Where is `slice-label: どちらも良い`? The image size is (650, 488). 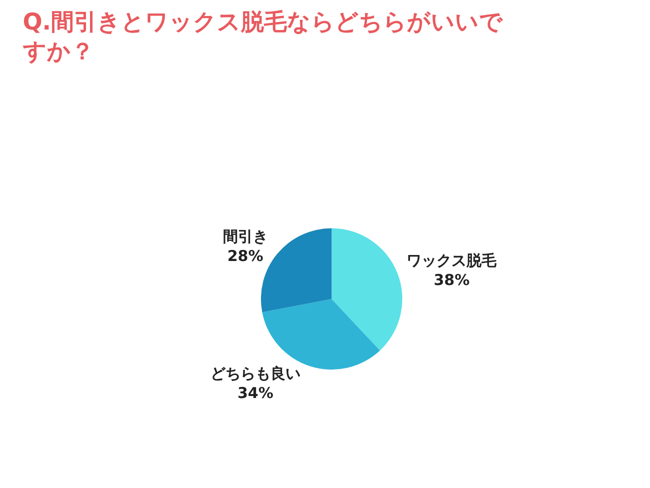 slice-label: どちらも良い is located at coordinates (255, 373).